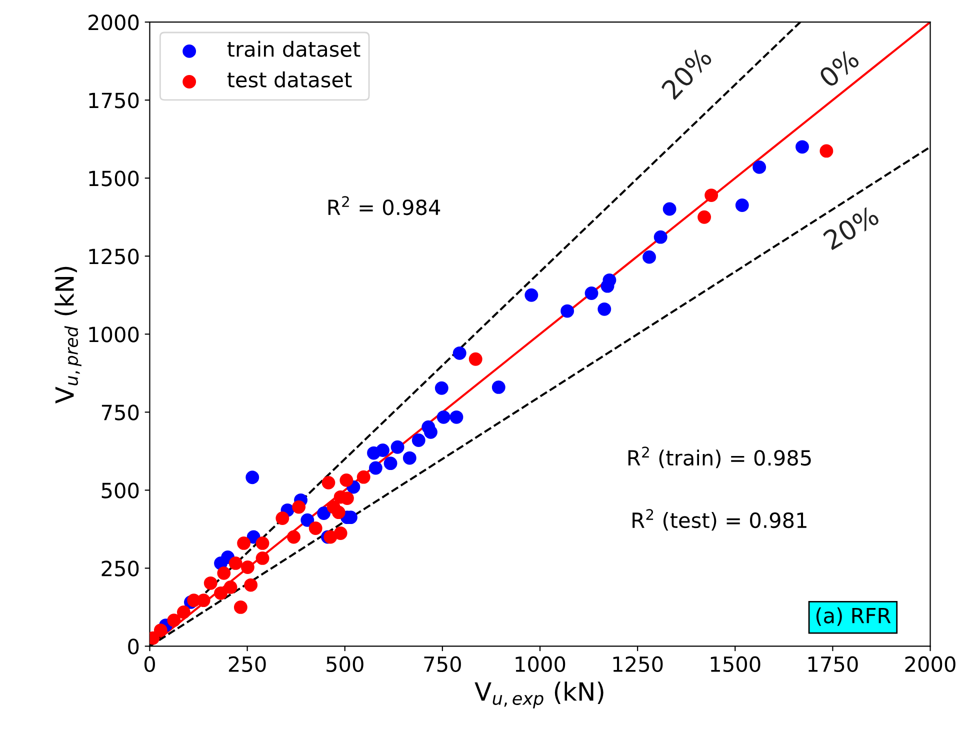 This screenshot has width=966, height=736. Describe the element at coordinates (839, 68) in the screenshot. I see `annotation: 0%` at that location.